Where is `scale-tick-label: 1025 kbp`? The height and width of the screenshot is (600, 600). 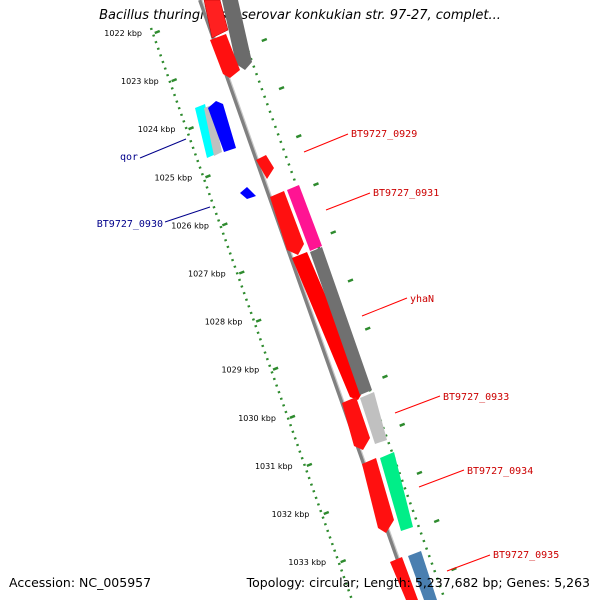
scale-tick-label: 1025 kbp is located at coordinates (174, 177).